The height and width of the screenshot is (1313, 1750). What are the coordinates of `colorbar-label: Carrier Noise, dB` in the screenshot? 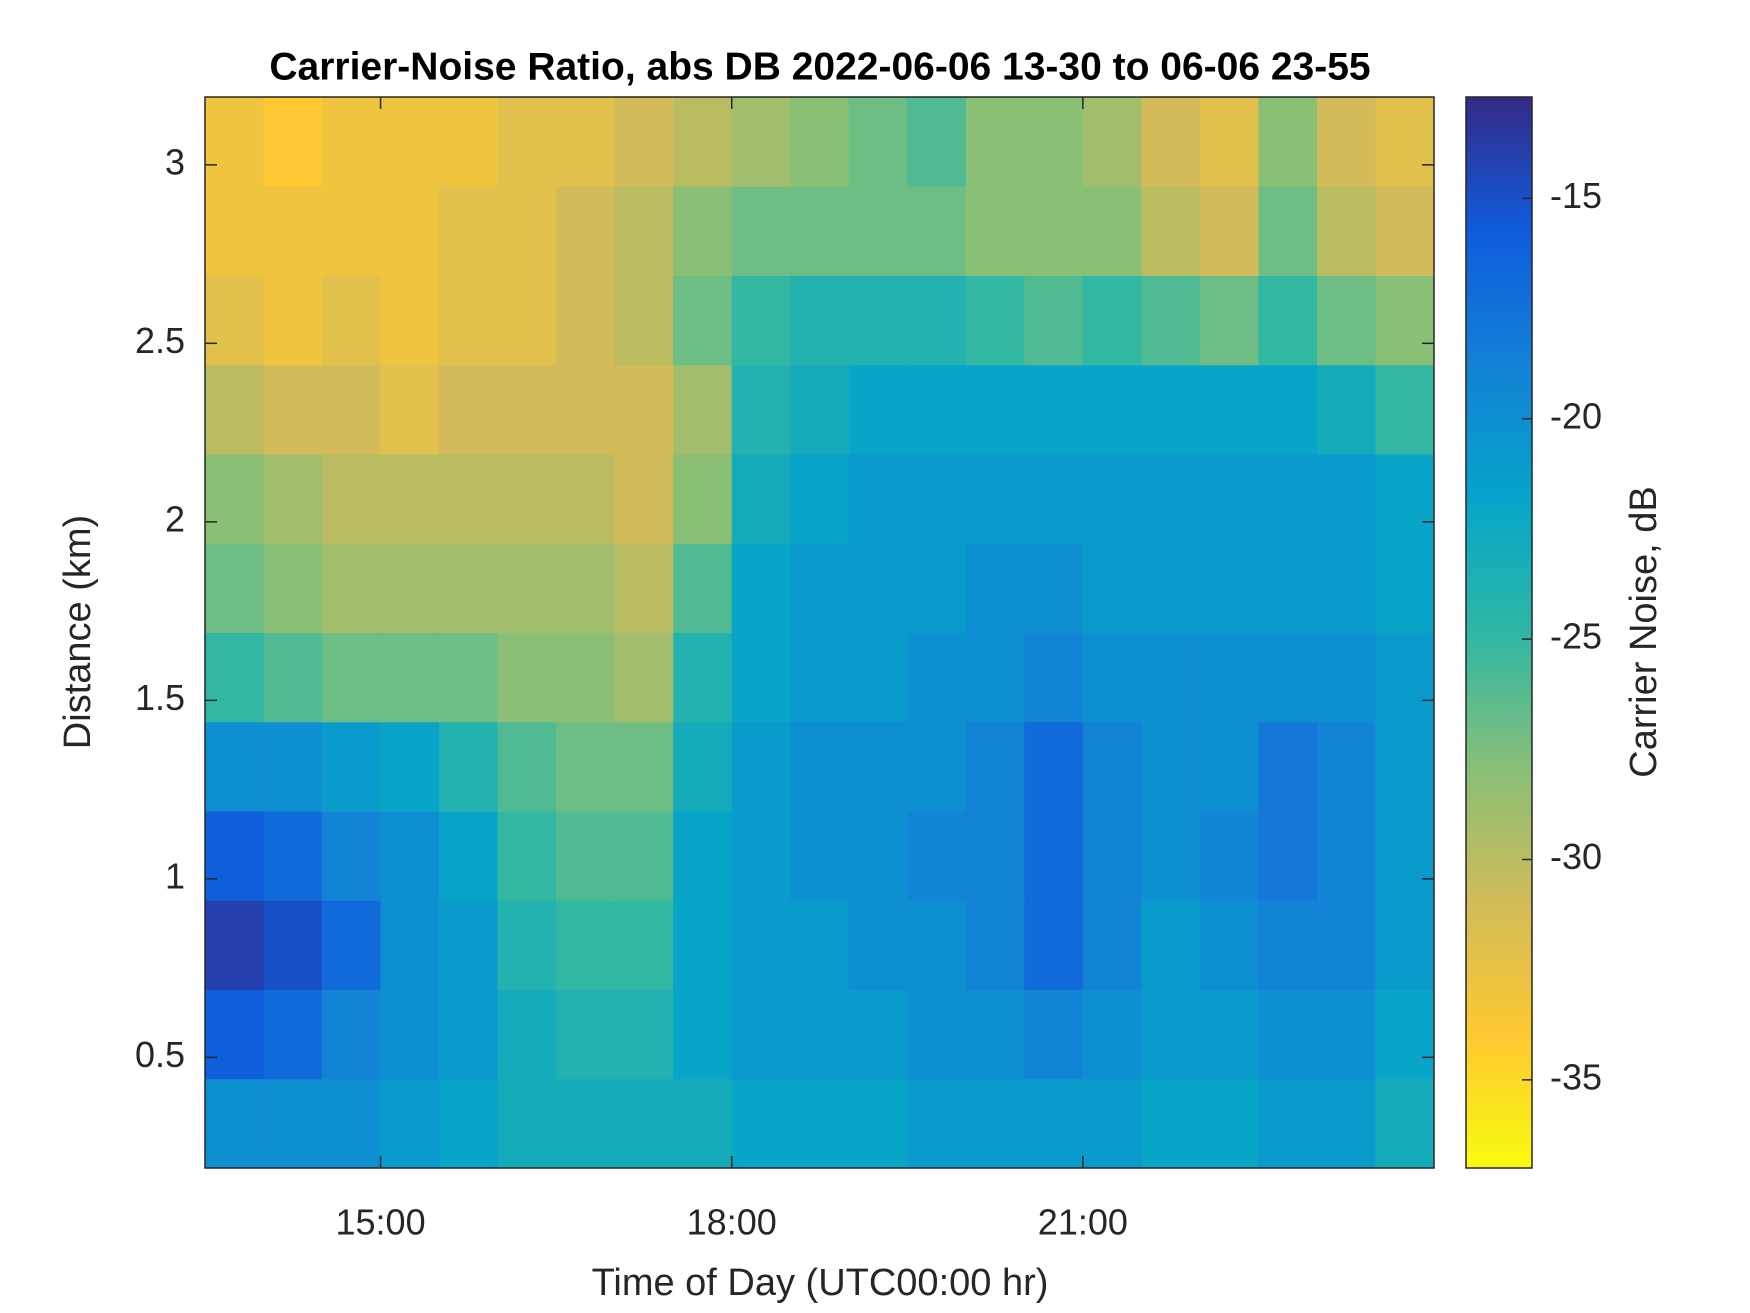 It's located at (1644, 631).